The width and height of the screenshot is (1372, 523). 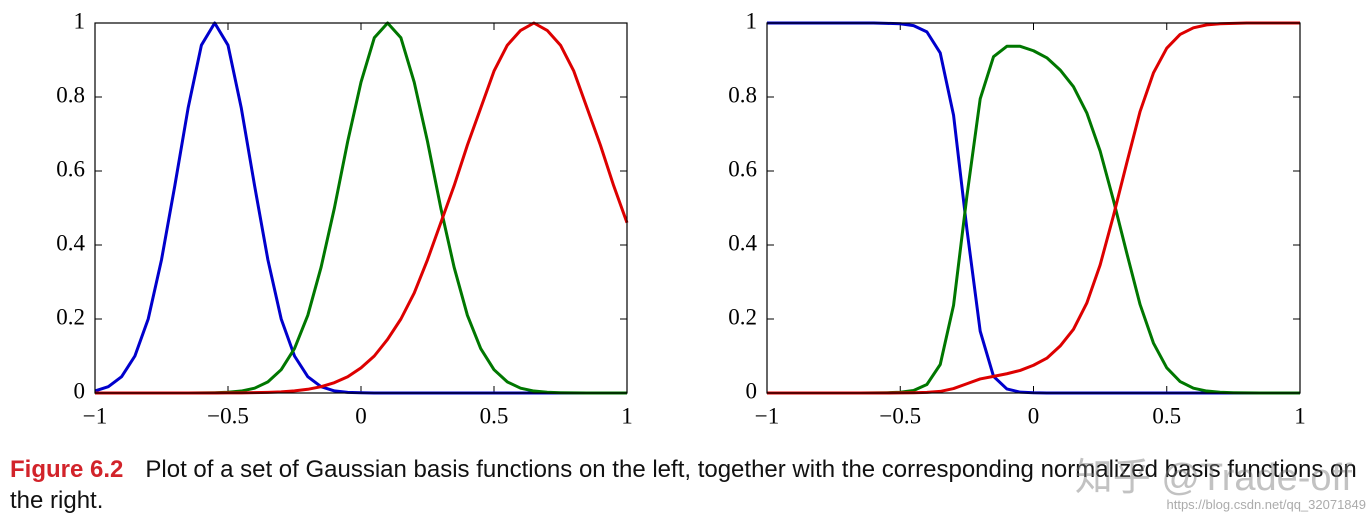 I want to click on figure-label: Figure 6.2, so click(x=67, y=469).